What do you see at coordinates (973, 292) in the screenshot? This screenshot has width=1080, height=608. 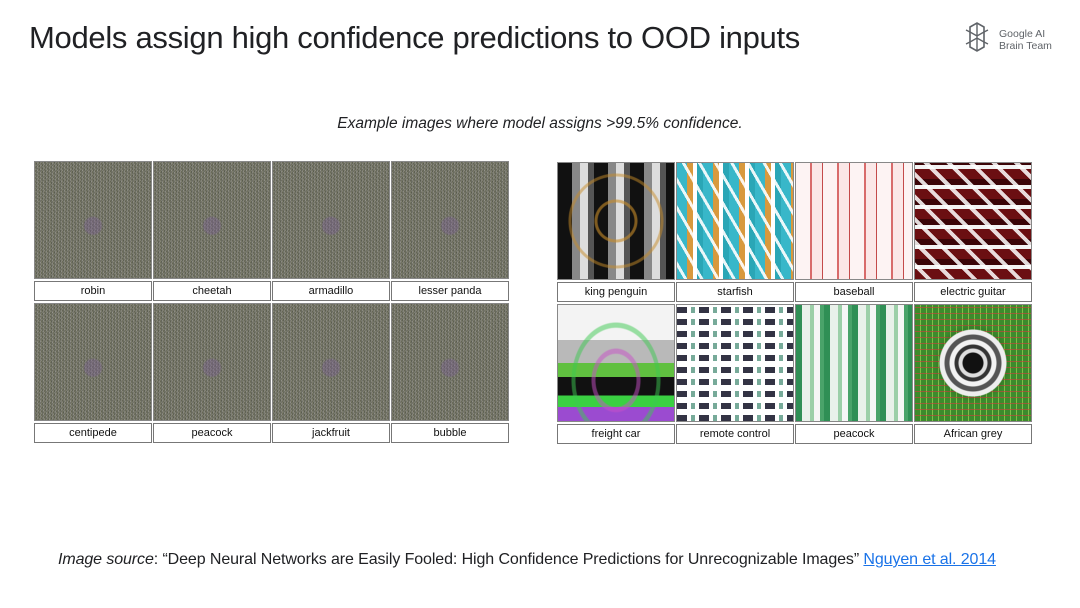 I see `image-label: electric guitar` at bounding box center [973, 292].